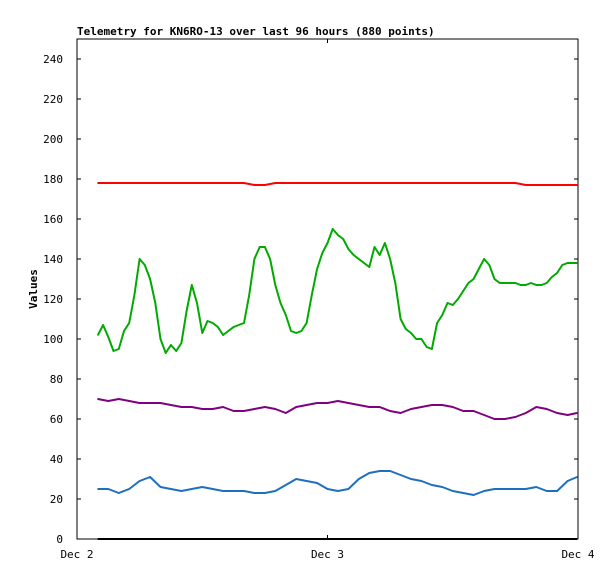 This screenshot has height=584, width=615. Describe the element at coordinates (33, 289) in the screenshot. I see `y-axis-label: Values` at that location.